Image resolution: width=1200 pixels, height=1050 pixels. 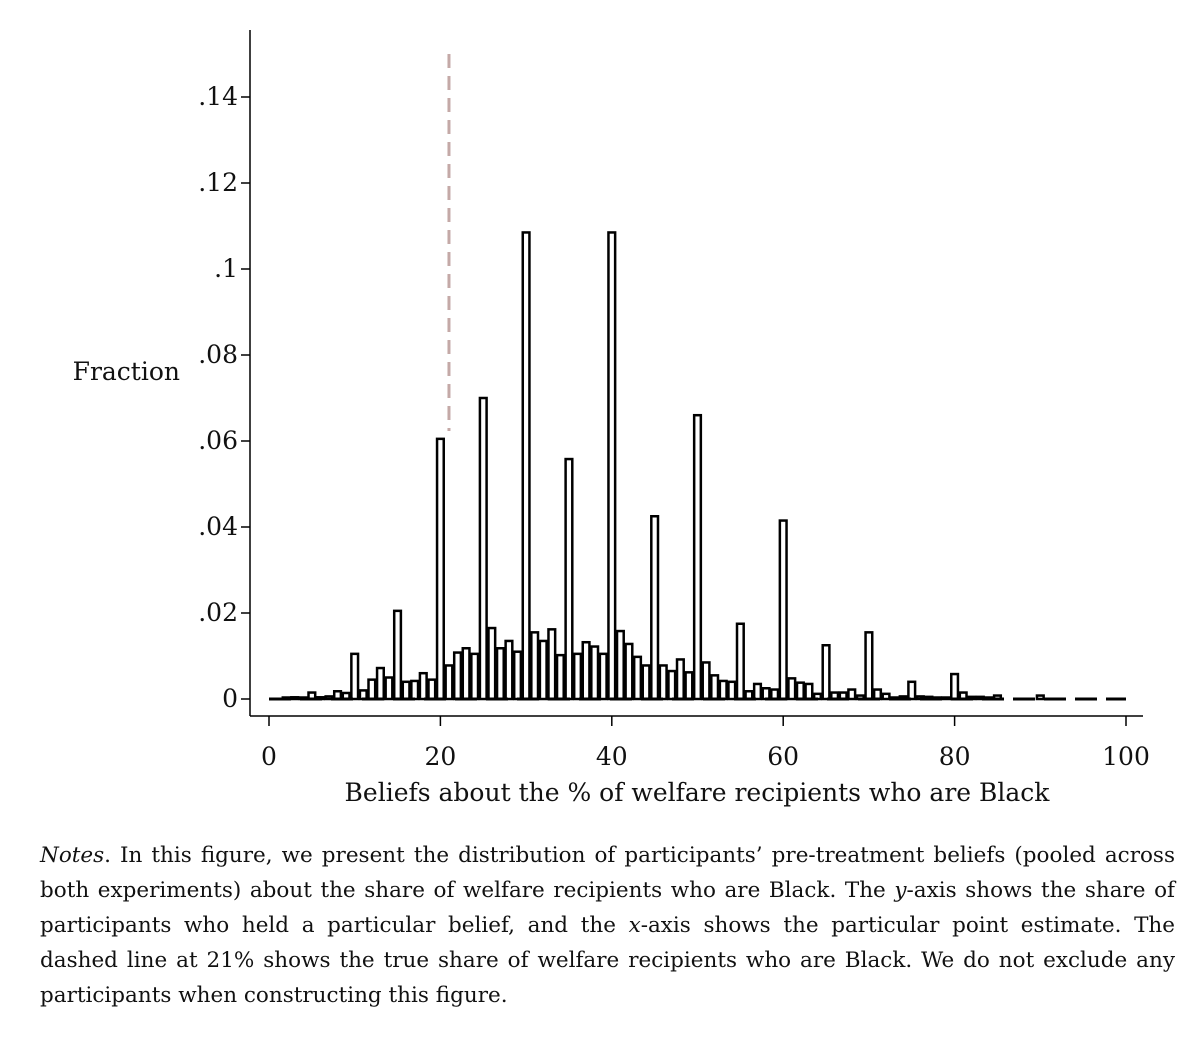 What do you see at coordinates (218, 96) in the screenshot?
I see `y-tick-label: .14` at bounding box center [218, 96].